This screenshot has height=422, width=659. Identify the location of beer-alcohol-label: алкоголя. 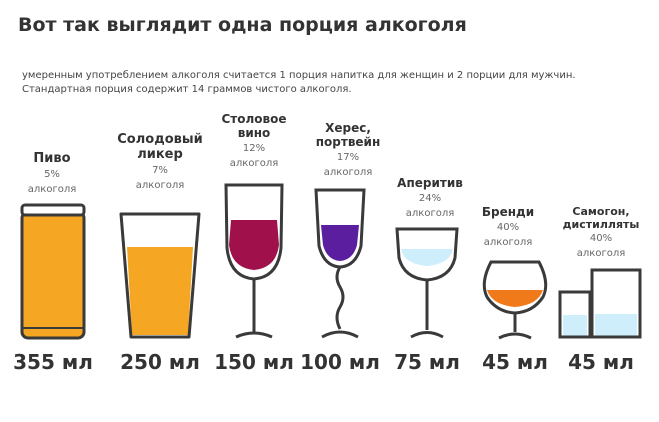
(52, 189).